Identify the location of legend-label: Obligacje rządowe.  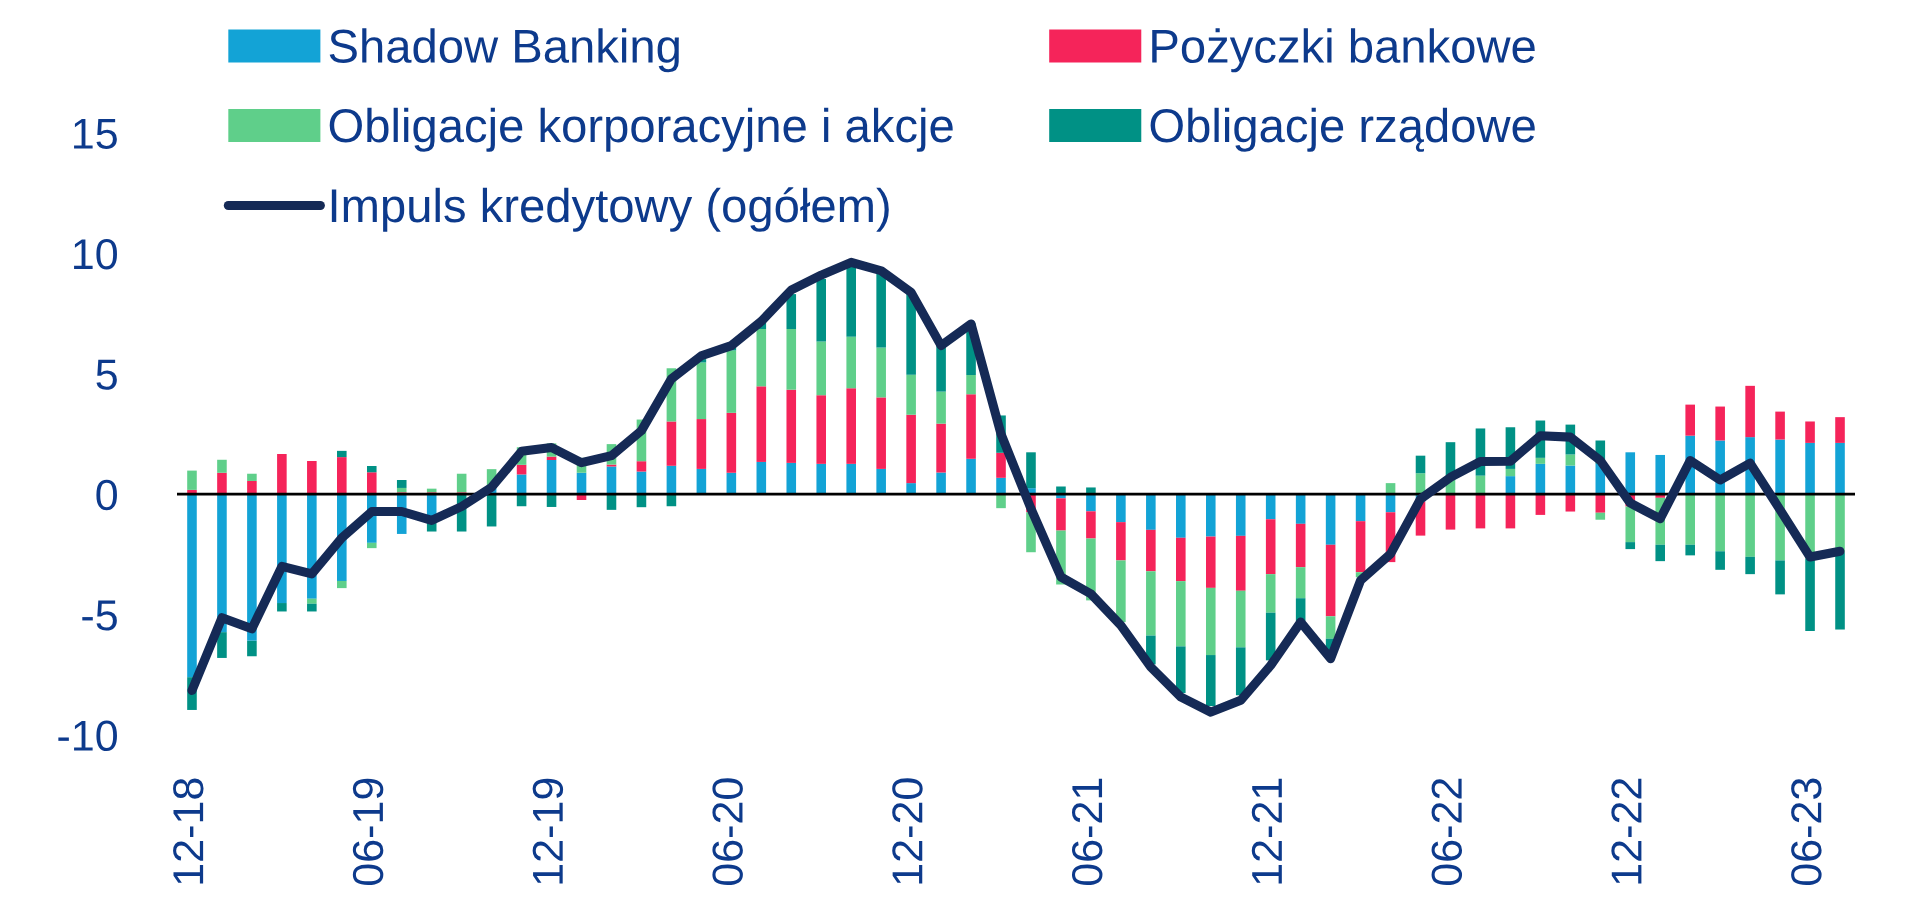
(1342, 129).